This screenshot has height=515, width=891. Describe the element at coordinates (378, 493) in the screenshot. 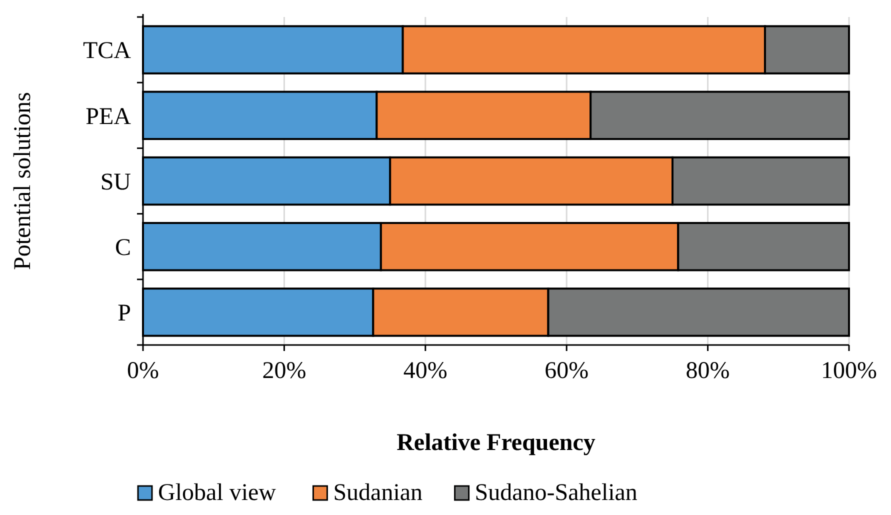

I see `legend-label: Sudanian` at that location.